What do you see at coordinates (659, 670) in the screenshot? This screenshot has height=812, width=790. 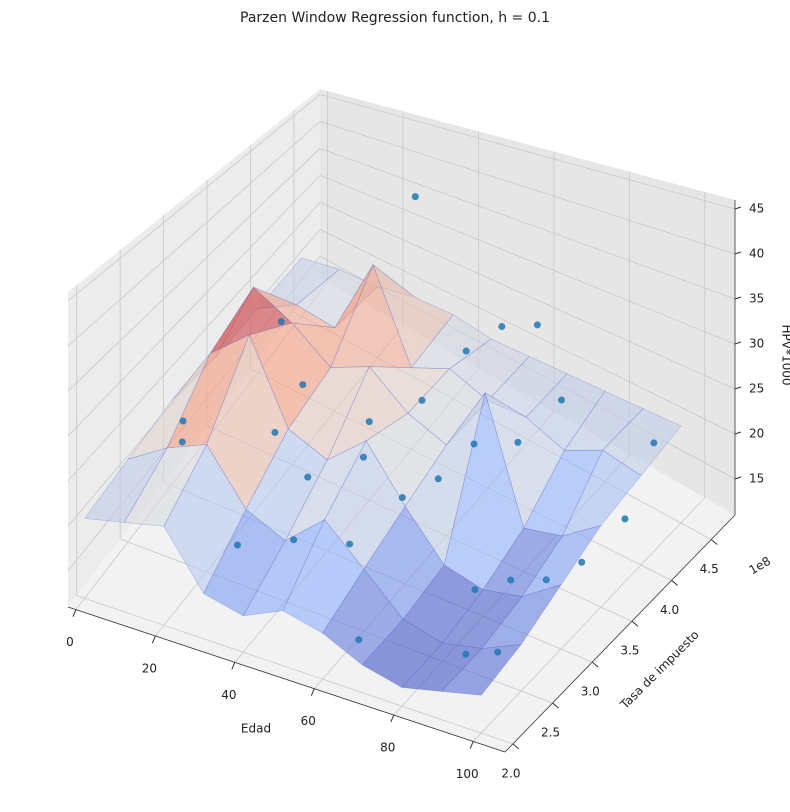 I see `y-axis-label: Tasa de impuesto` at bounding box center [659, 670].